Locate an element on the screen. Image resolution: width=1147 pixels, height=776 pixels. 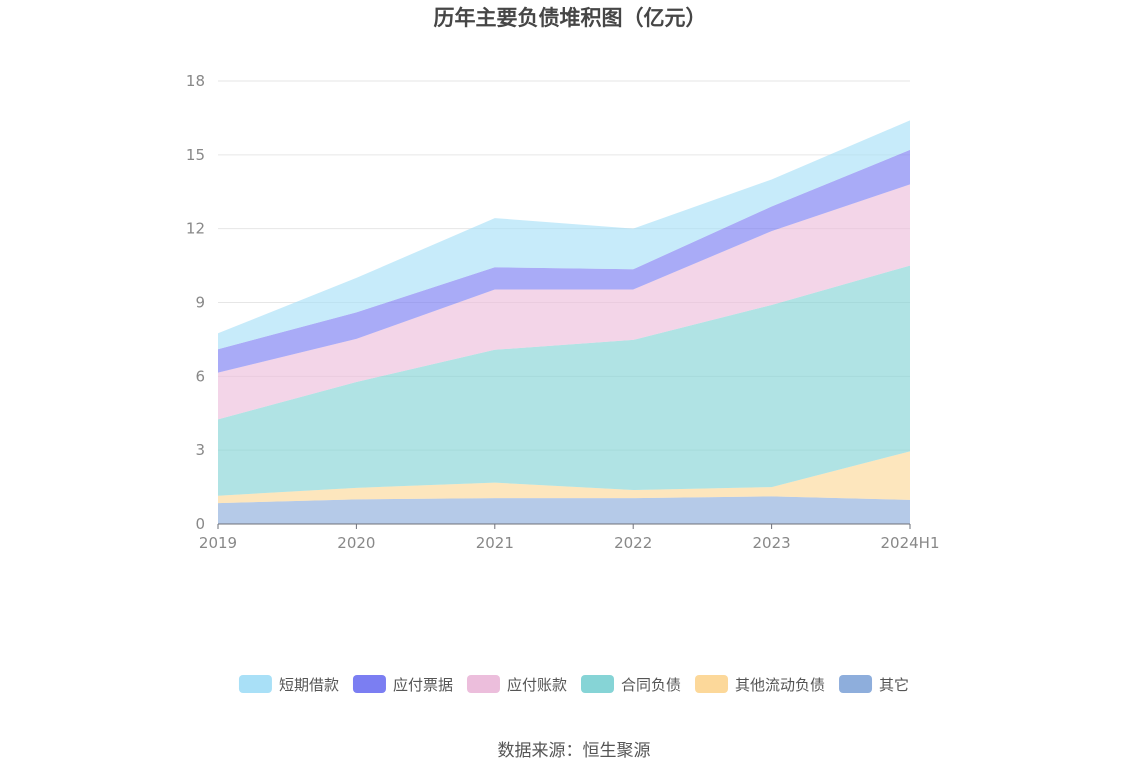
x-tick-label: 2022 is located at coordinates (633, 543).